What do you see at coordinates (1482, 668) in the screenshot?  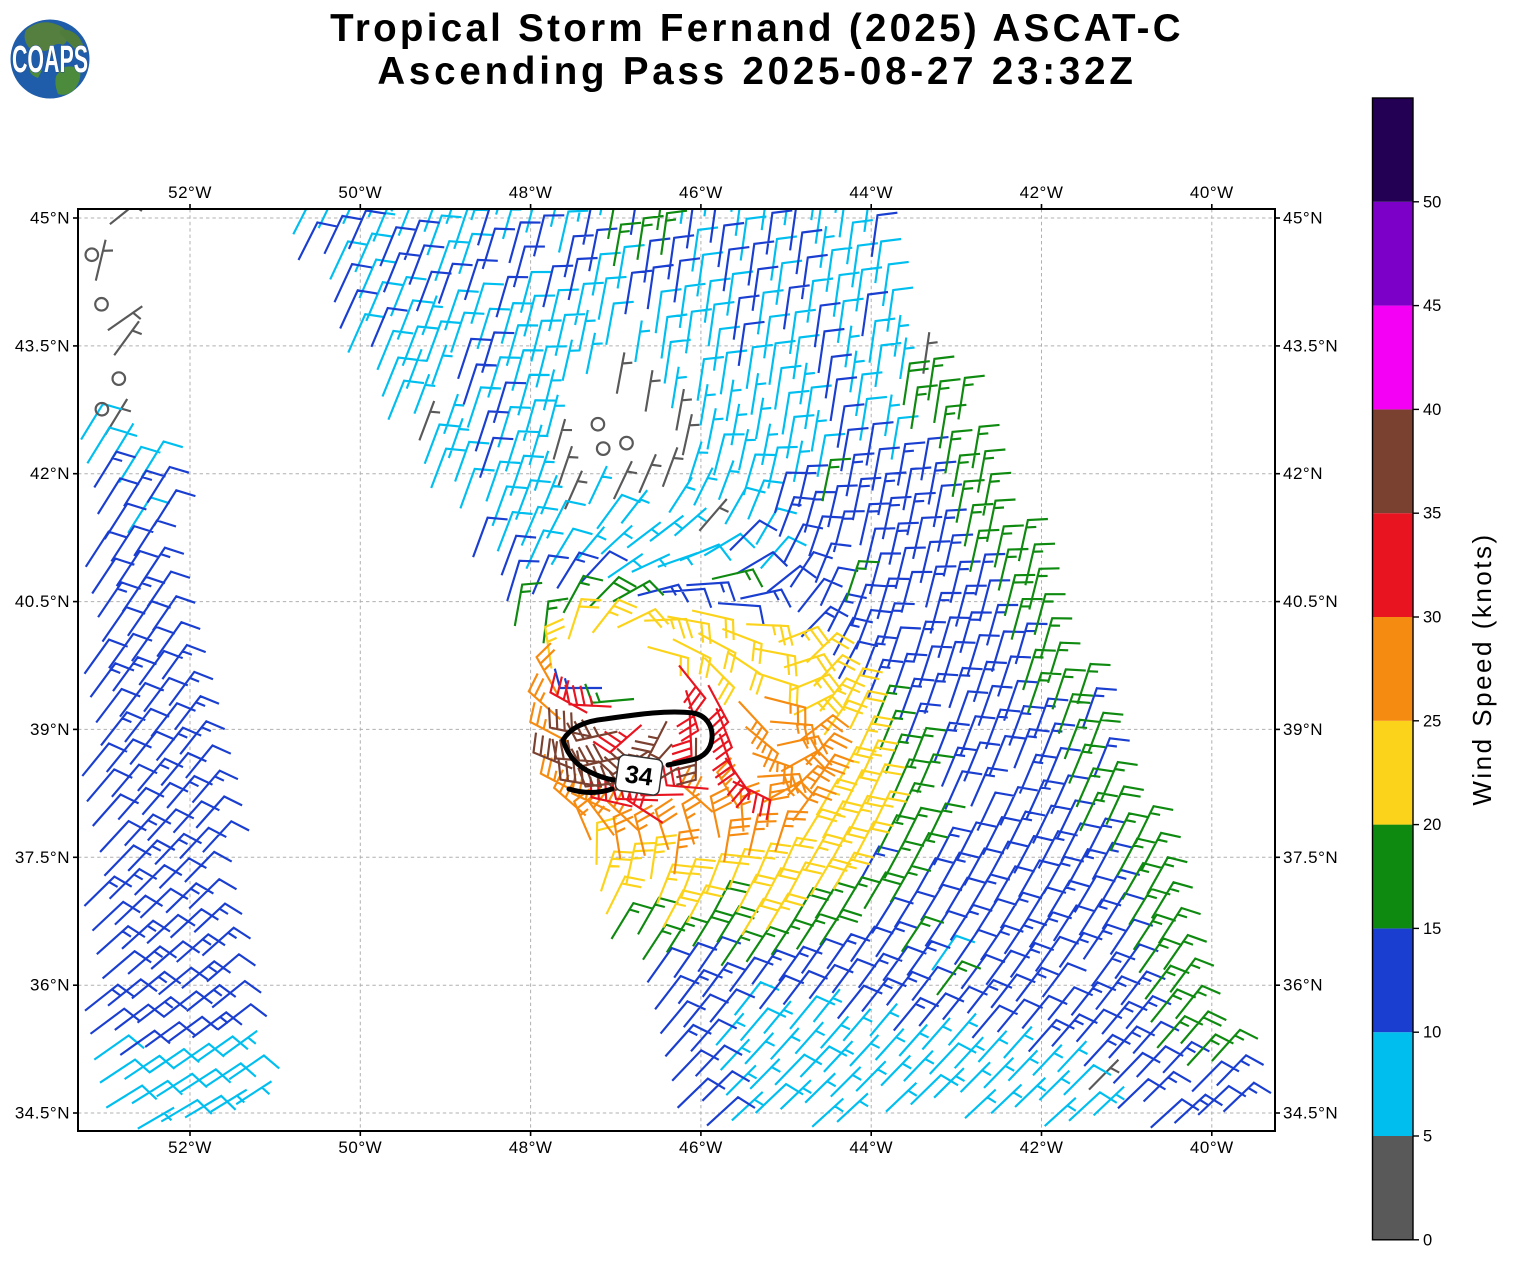 I see `svg-text: Wind Speed (knots)` at bounding box center [1482, 668].